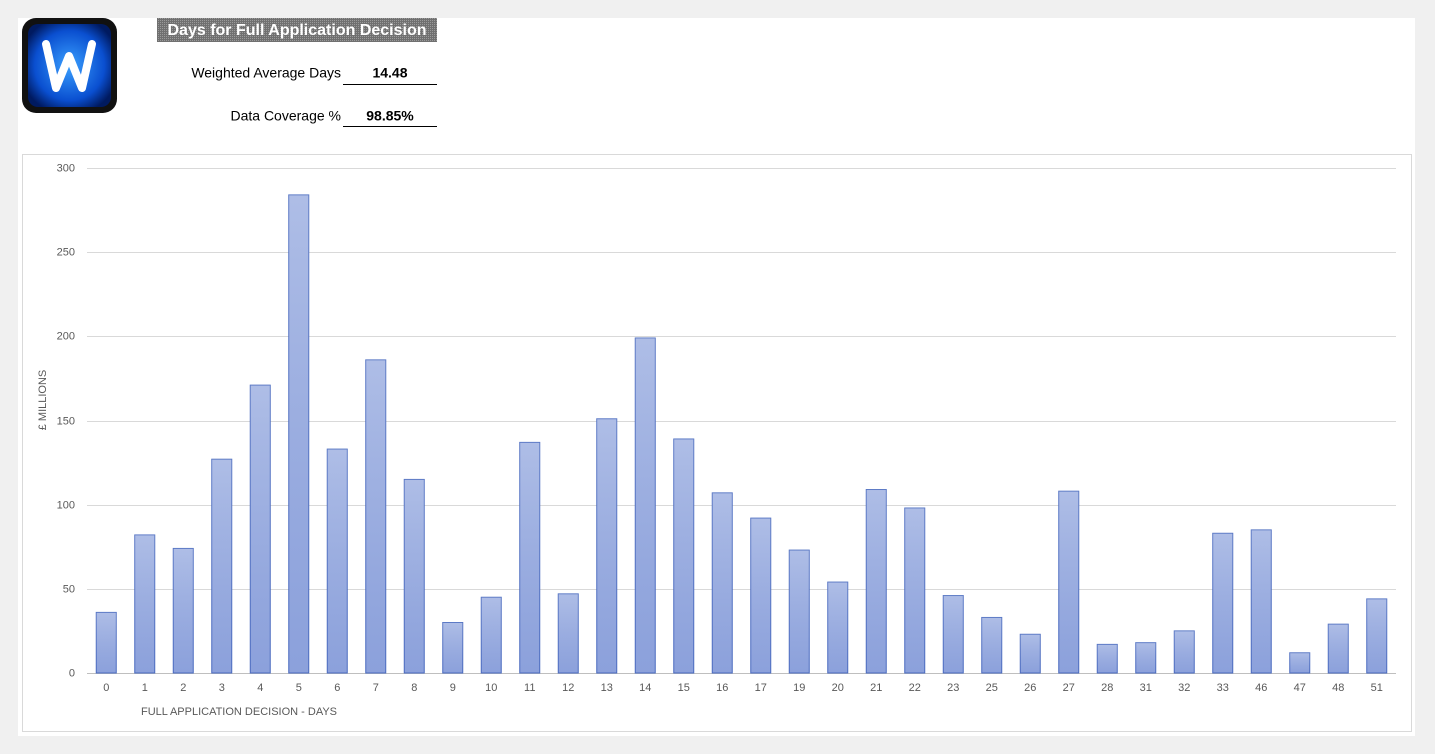 The image size is (1435, 754). What do you see at coordinates (529, 688) in the screenshot?
I see `x-tick-label: 11` at bounding box center [529, 688].